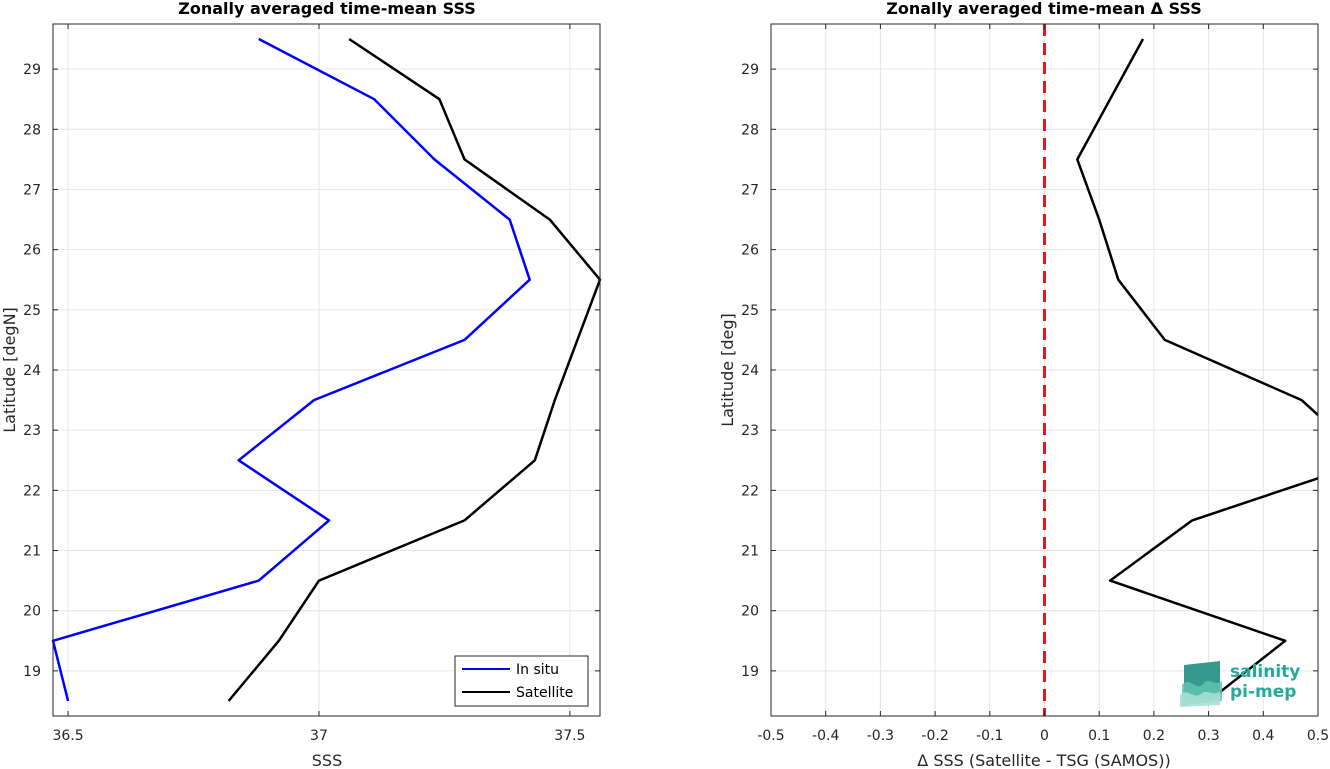  I want to click on logo-text-line1: salinity, so click(1265, 672).